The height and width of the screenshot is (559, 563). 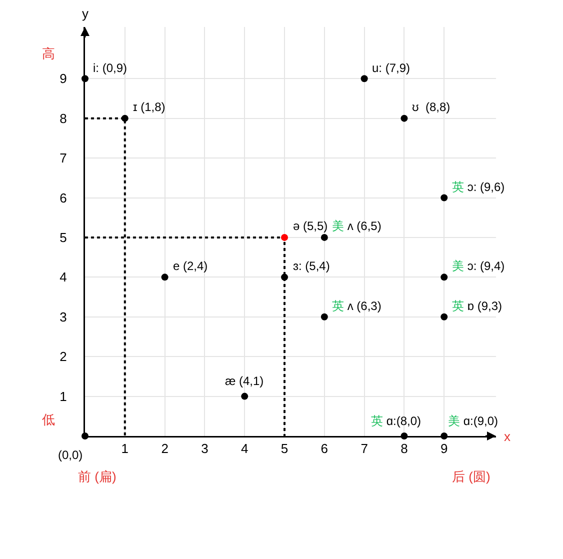 What do you see at coordinates (477, 306) in the screenshot?
I see `annotation: 英 ɒ (9,3)` at bounding box center [477, 306].